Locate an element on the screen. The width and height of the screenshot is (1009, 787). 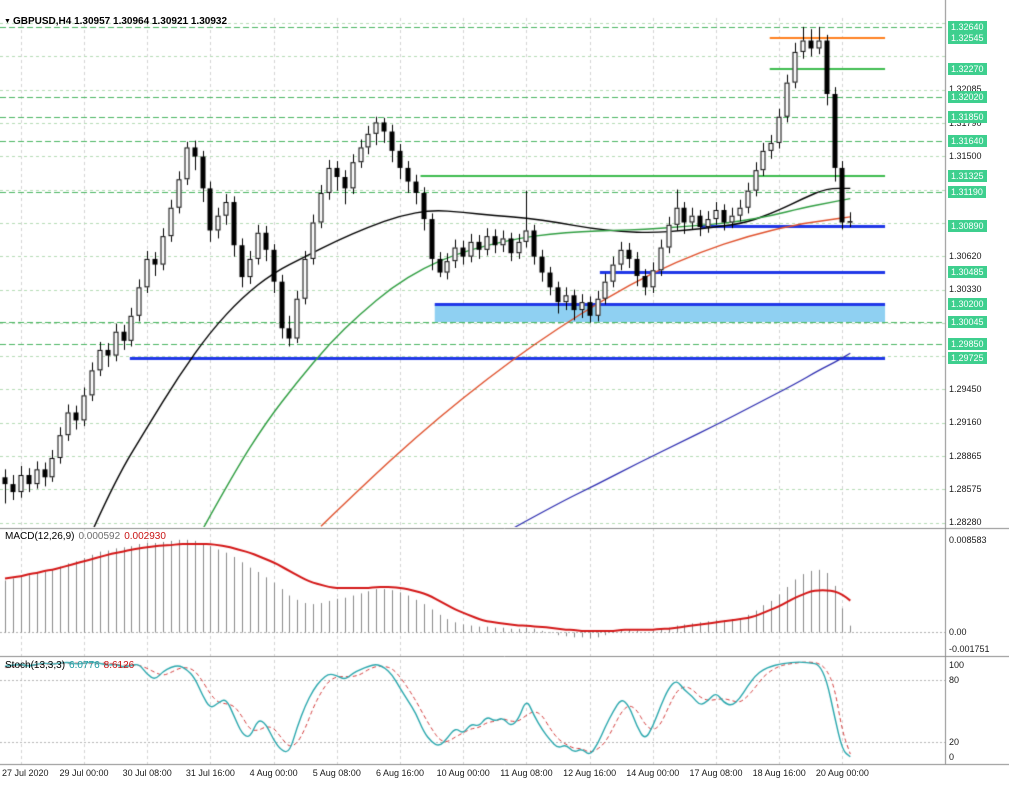
quote-ohlc-label: 1.30957 1.30964 1.30921 1.30932 is located at coordinates (151, 21).